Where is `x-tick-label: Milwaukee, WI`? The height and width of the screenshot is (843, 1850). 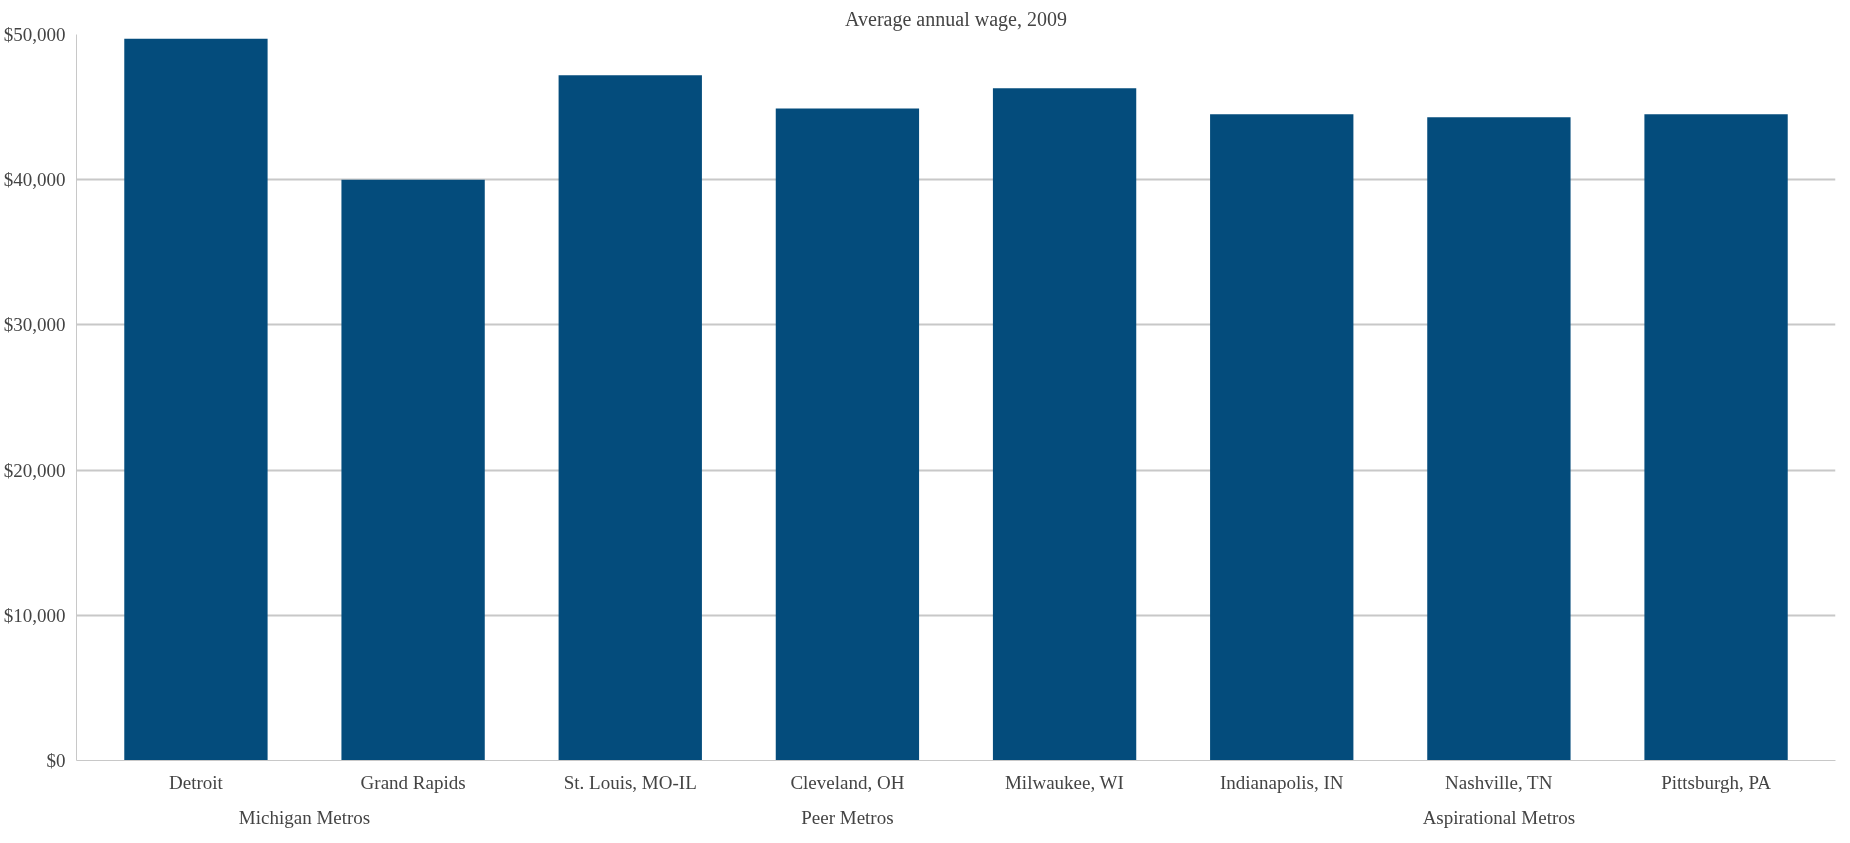
x-tick-label: Milwaukee, WI is located at coordinates (1064, 782).